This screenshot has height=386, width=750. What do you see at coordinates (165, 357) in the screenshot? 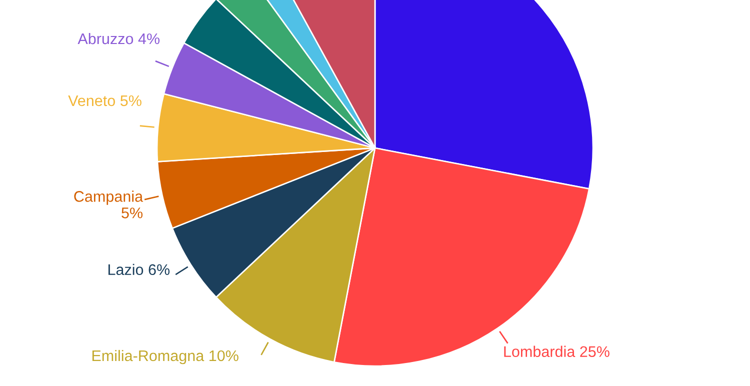
I see `legend-label: Emilia-Romagna 10%` at bounding box center [165, 357].